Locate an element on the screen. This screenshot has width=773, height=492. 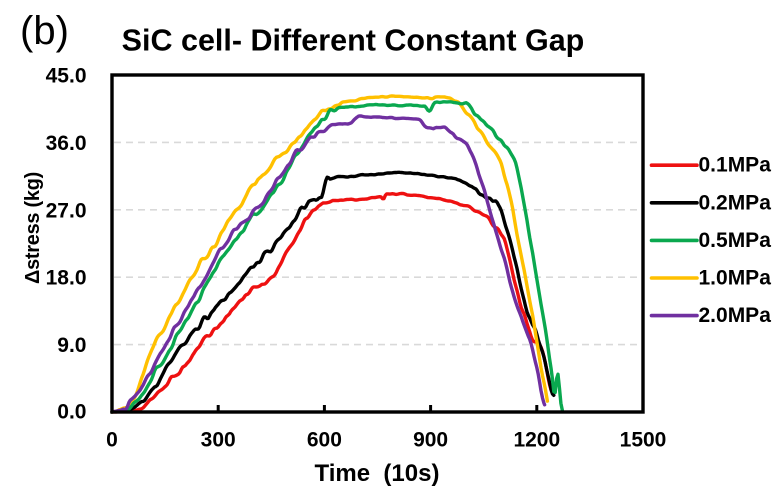
svg-text: Δstress (kg) is located at coordinates (33, 228).